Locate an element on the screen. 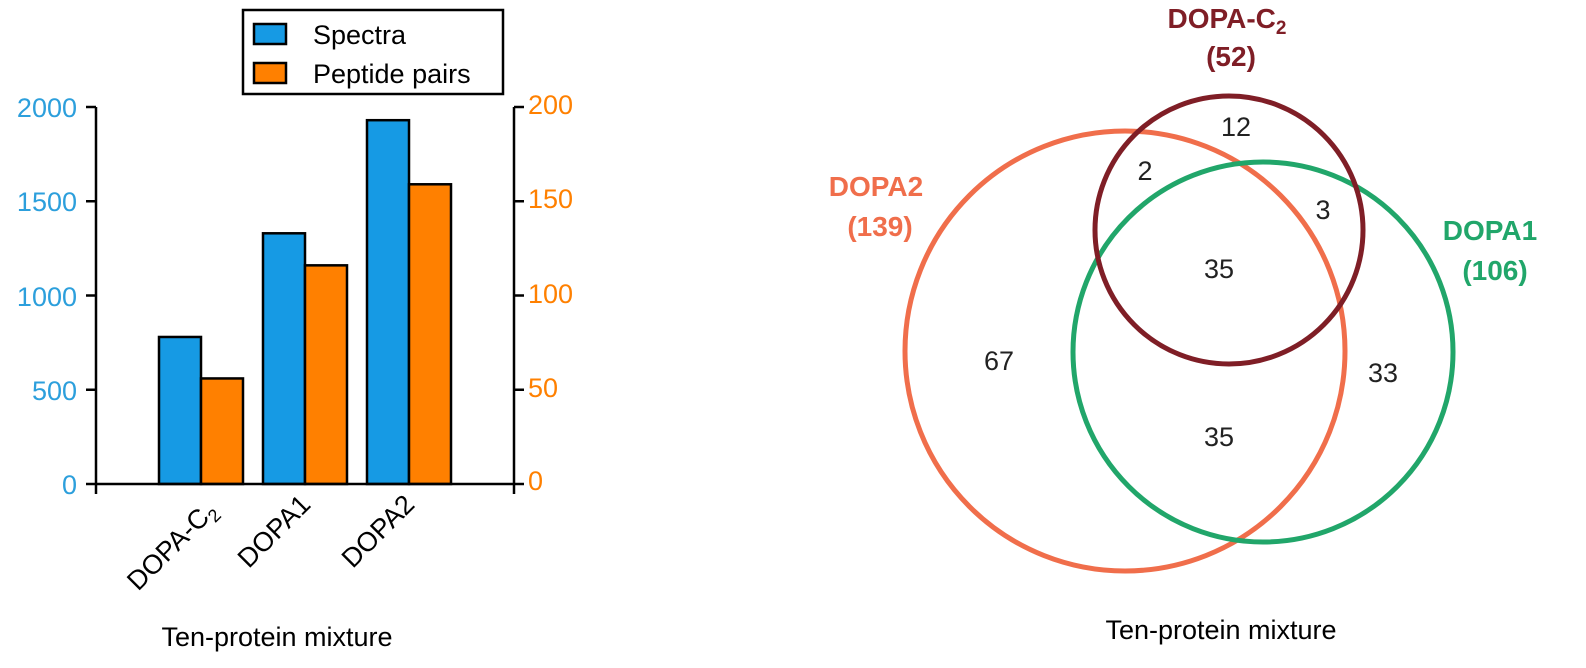 The image size is (1586, 668). left-y-ticks: 0 500 1000 1500 2000 is located at coordinates (56, 296).